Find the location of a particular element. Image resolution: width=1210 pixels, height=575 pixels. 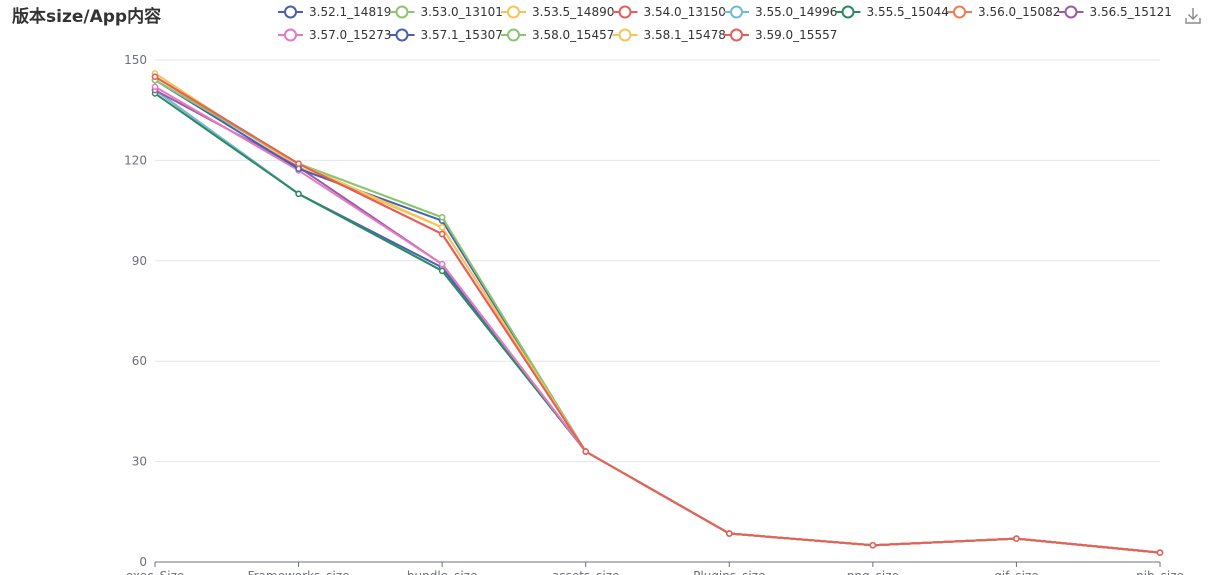

legend-item: 3.56.5_15121 is located at coordinates (1115, 12).